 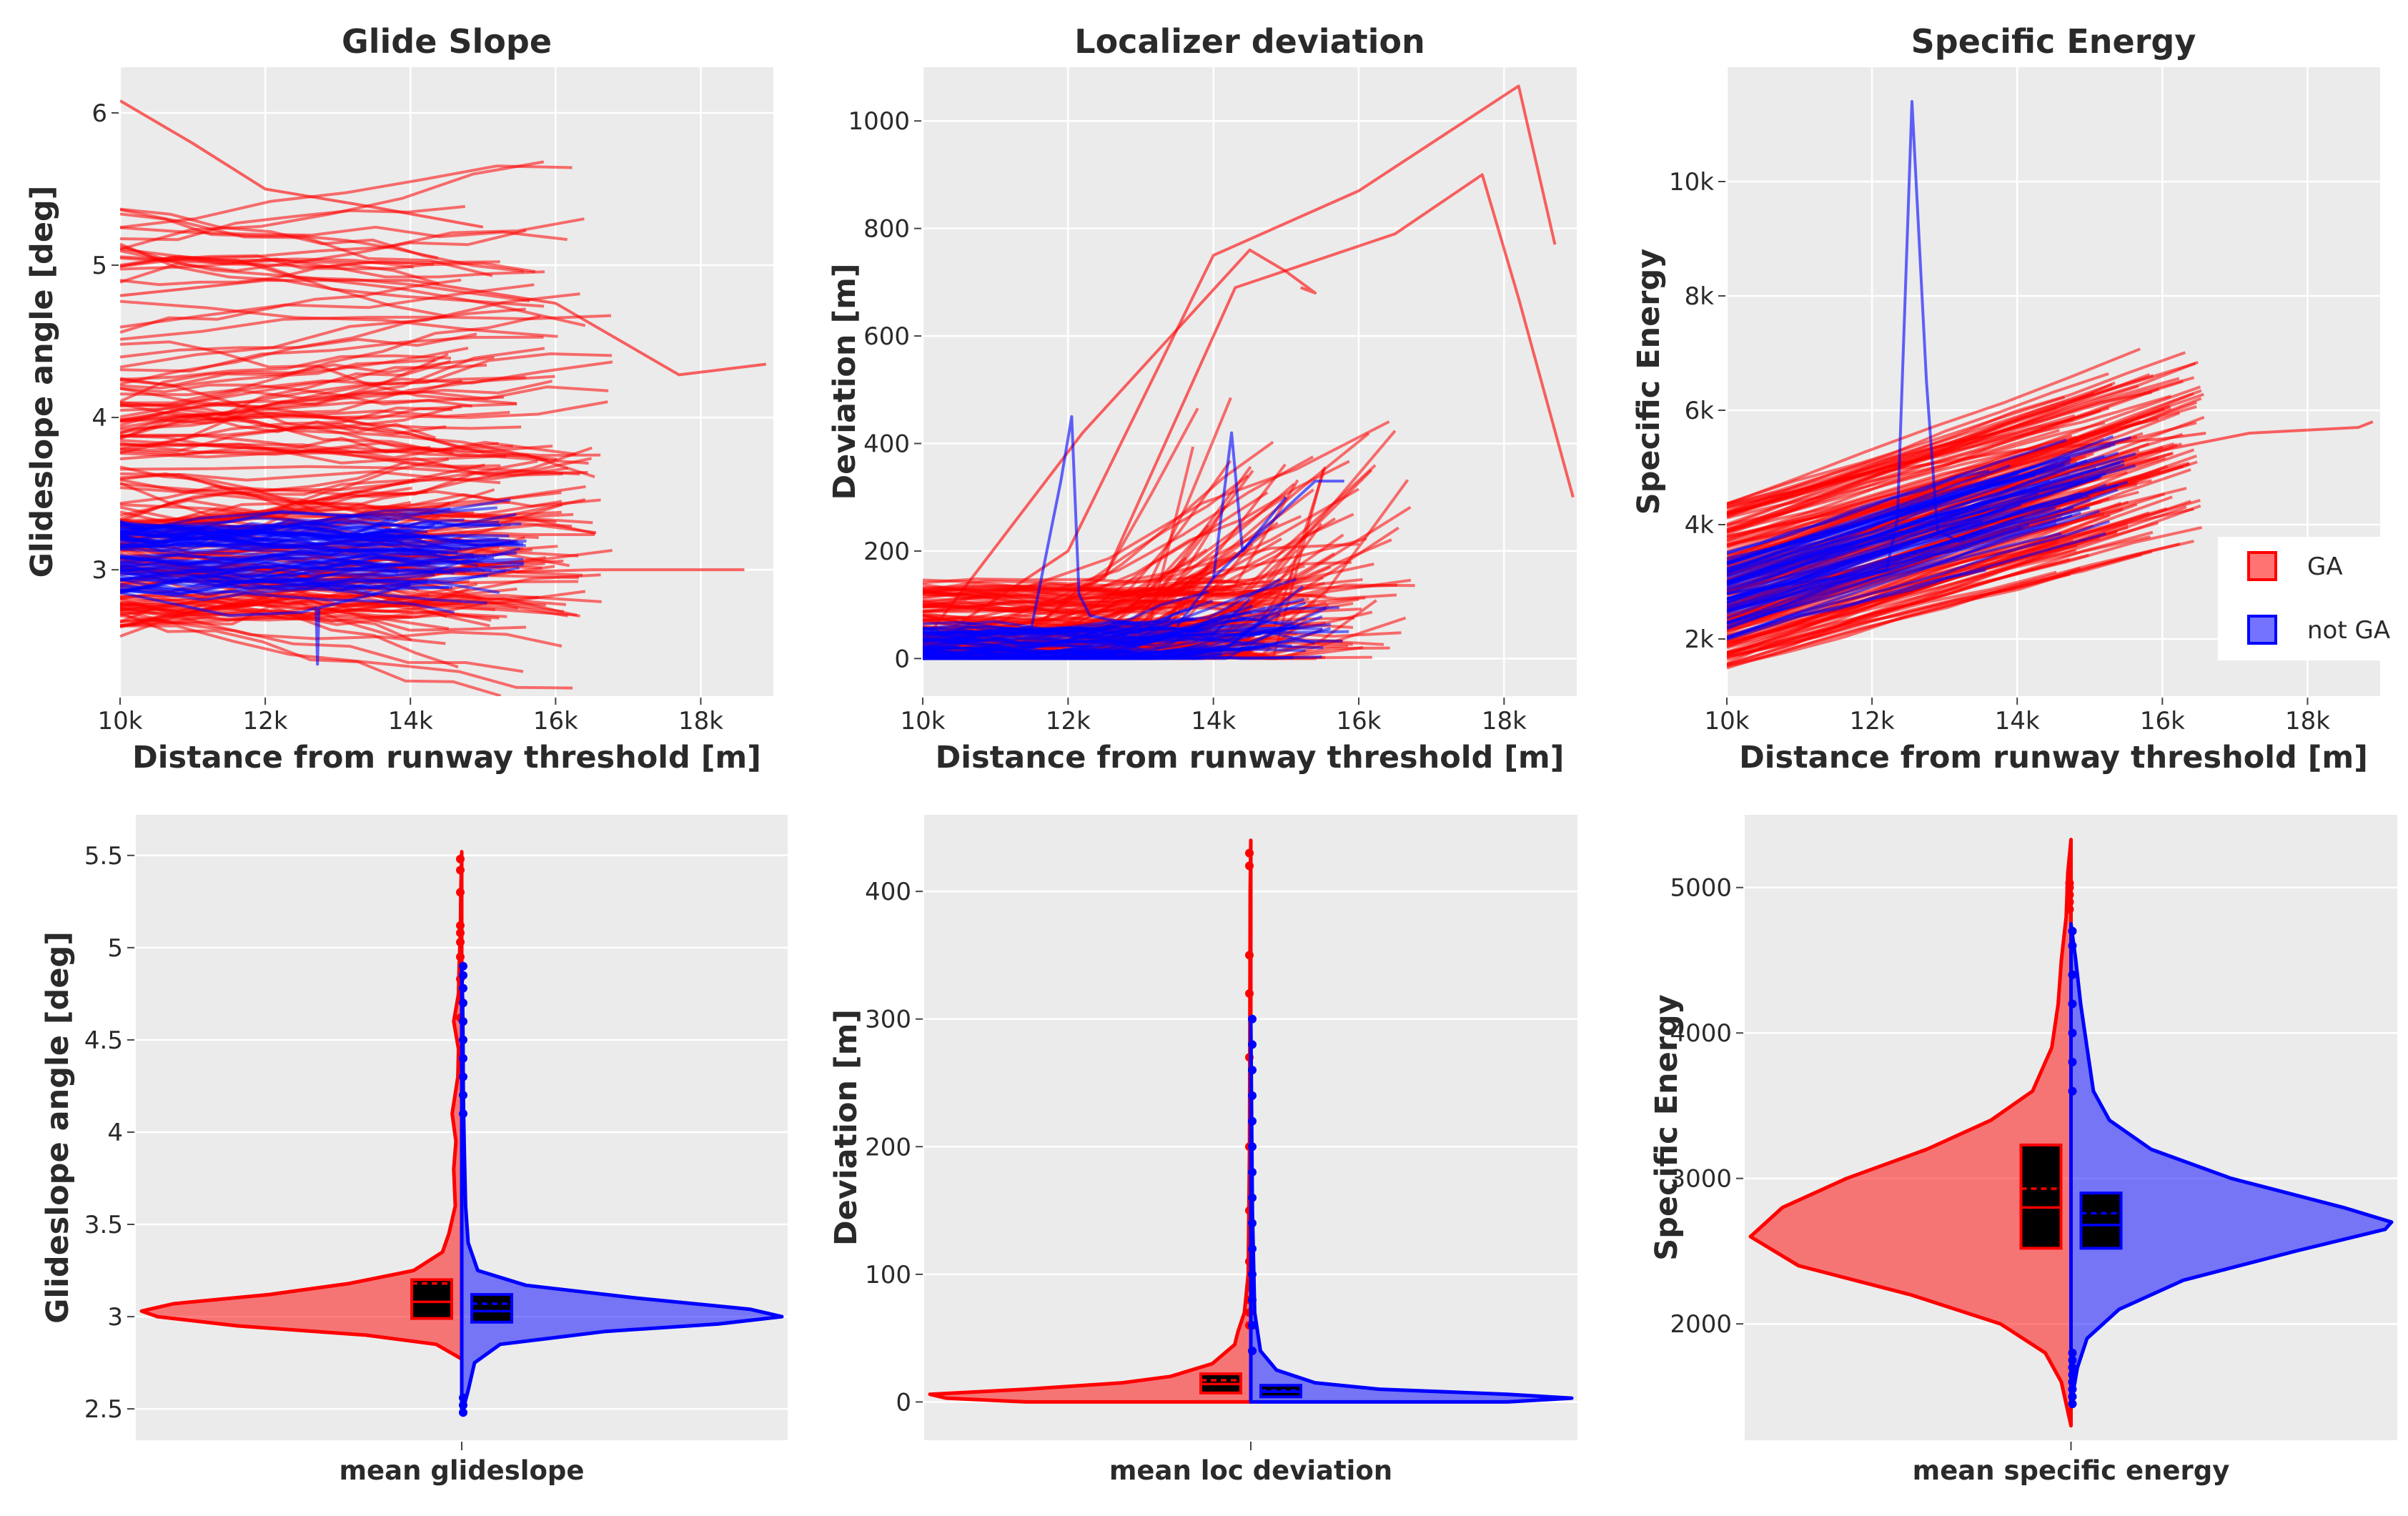 I want to click on y-tick-label: 800, so click(x=887, y=229).